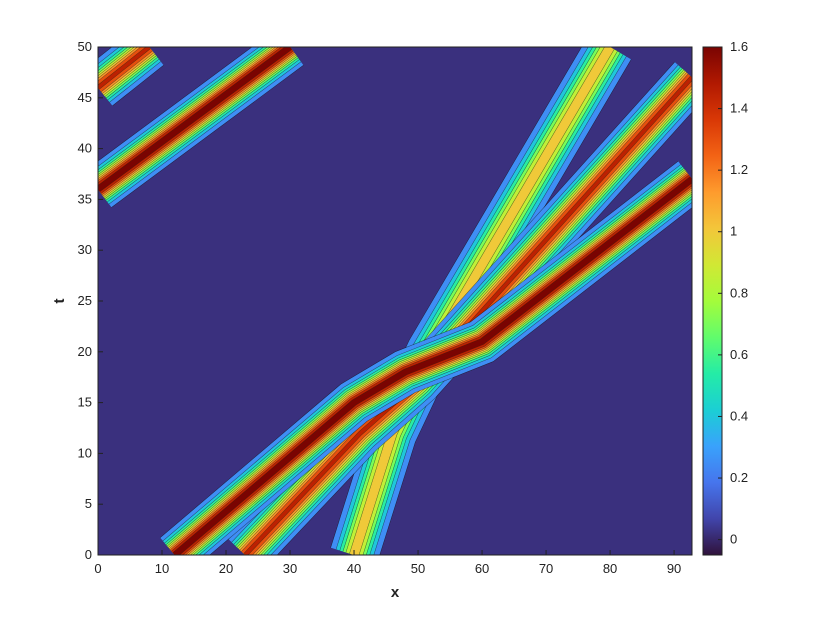  Describe the element at coordinates (733, 231) in the screenshot. I see `colorbar-tick-label: 1` at that location.